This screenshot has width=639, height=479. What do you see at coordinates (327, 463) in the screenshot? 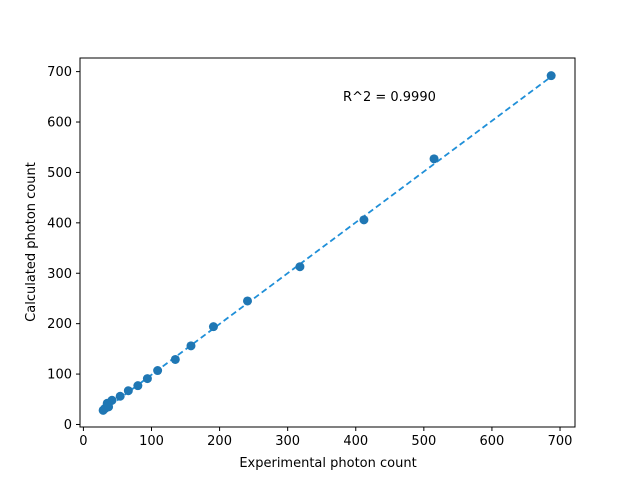
I see `x-axis-label: Experimental photon count` at bounding box center [327, 463].